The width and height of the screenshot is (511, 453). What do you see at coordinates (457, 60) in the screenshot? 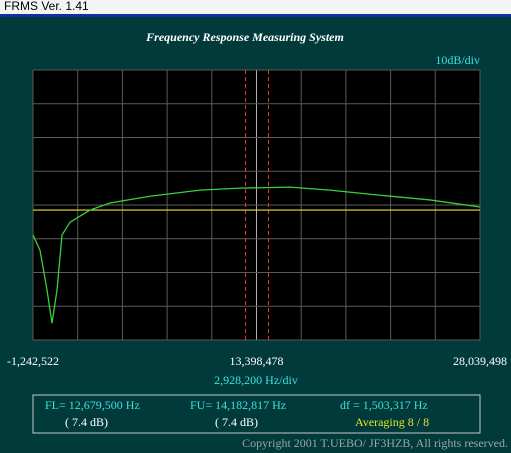
I see `y-scale-label: 10dB/div` at bounding box center [457, 60].